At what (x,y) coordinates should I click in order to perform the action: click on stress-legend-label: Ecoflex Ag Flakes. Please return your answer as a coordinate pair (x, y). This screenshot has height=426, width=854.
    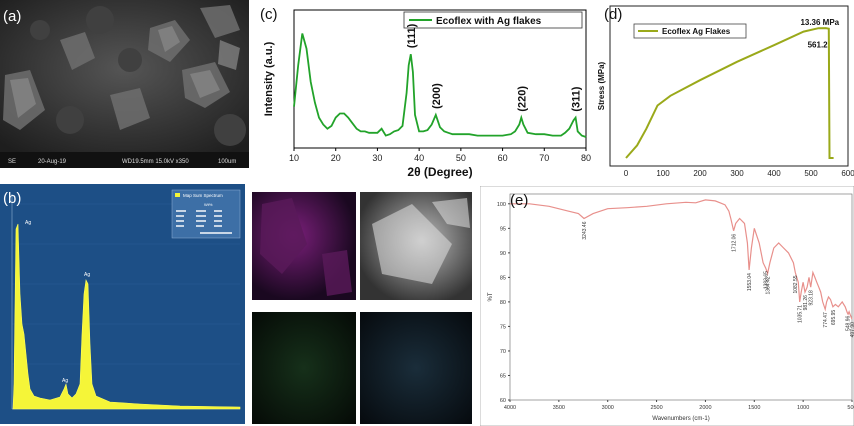
    Looking at the image, I should click on (696, 31).